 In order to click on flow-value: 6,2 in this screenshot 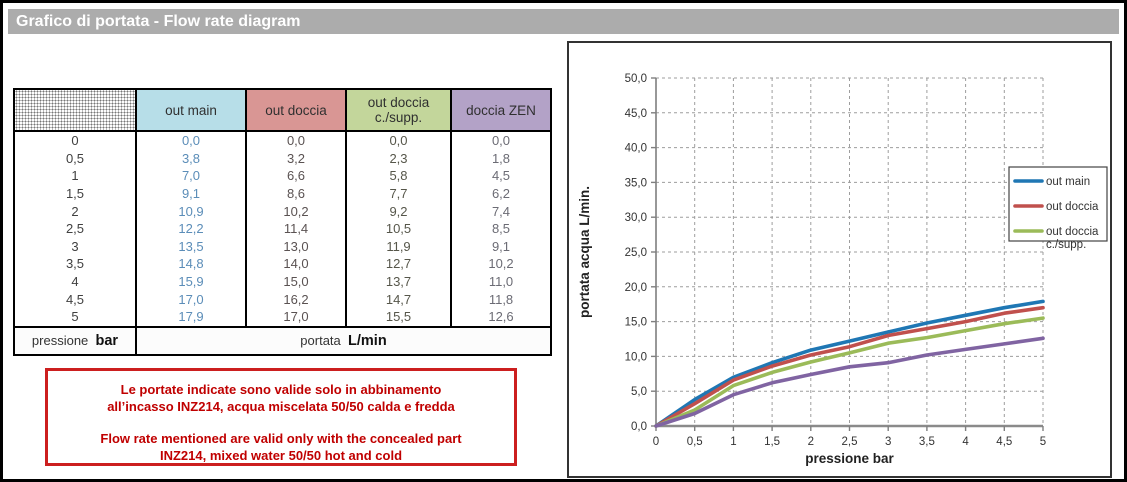, I will do `click(501, 193)`.